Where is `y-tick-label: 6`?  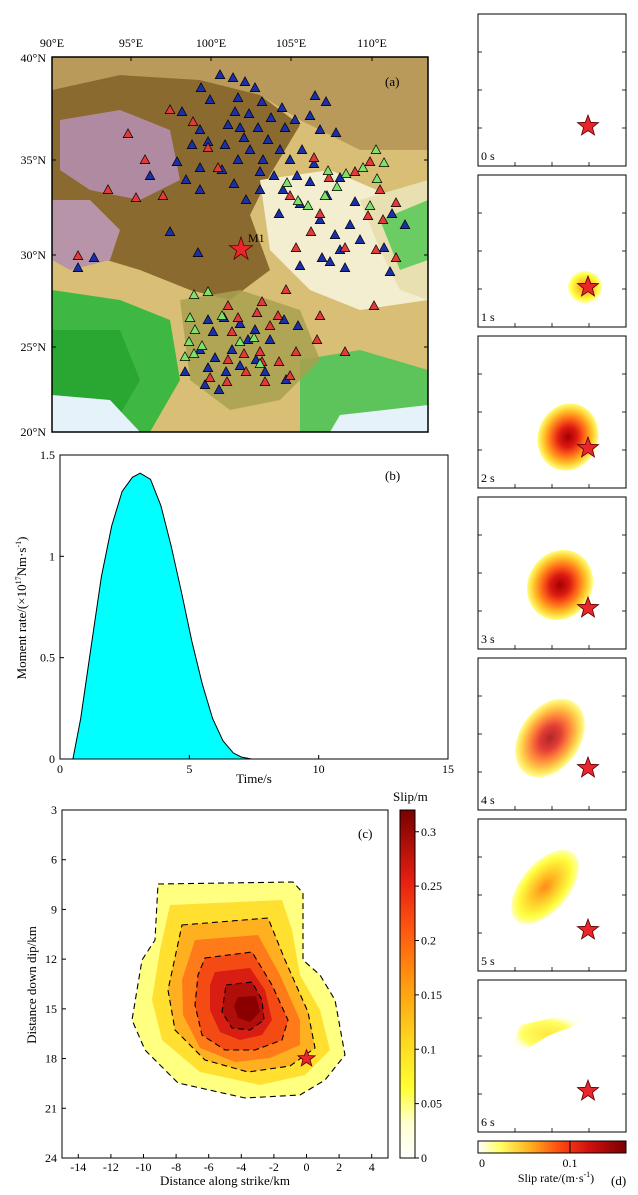
y-tick-label: 6 is located at coordinates (54, 860).